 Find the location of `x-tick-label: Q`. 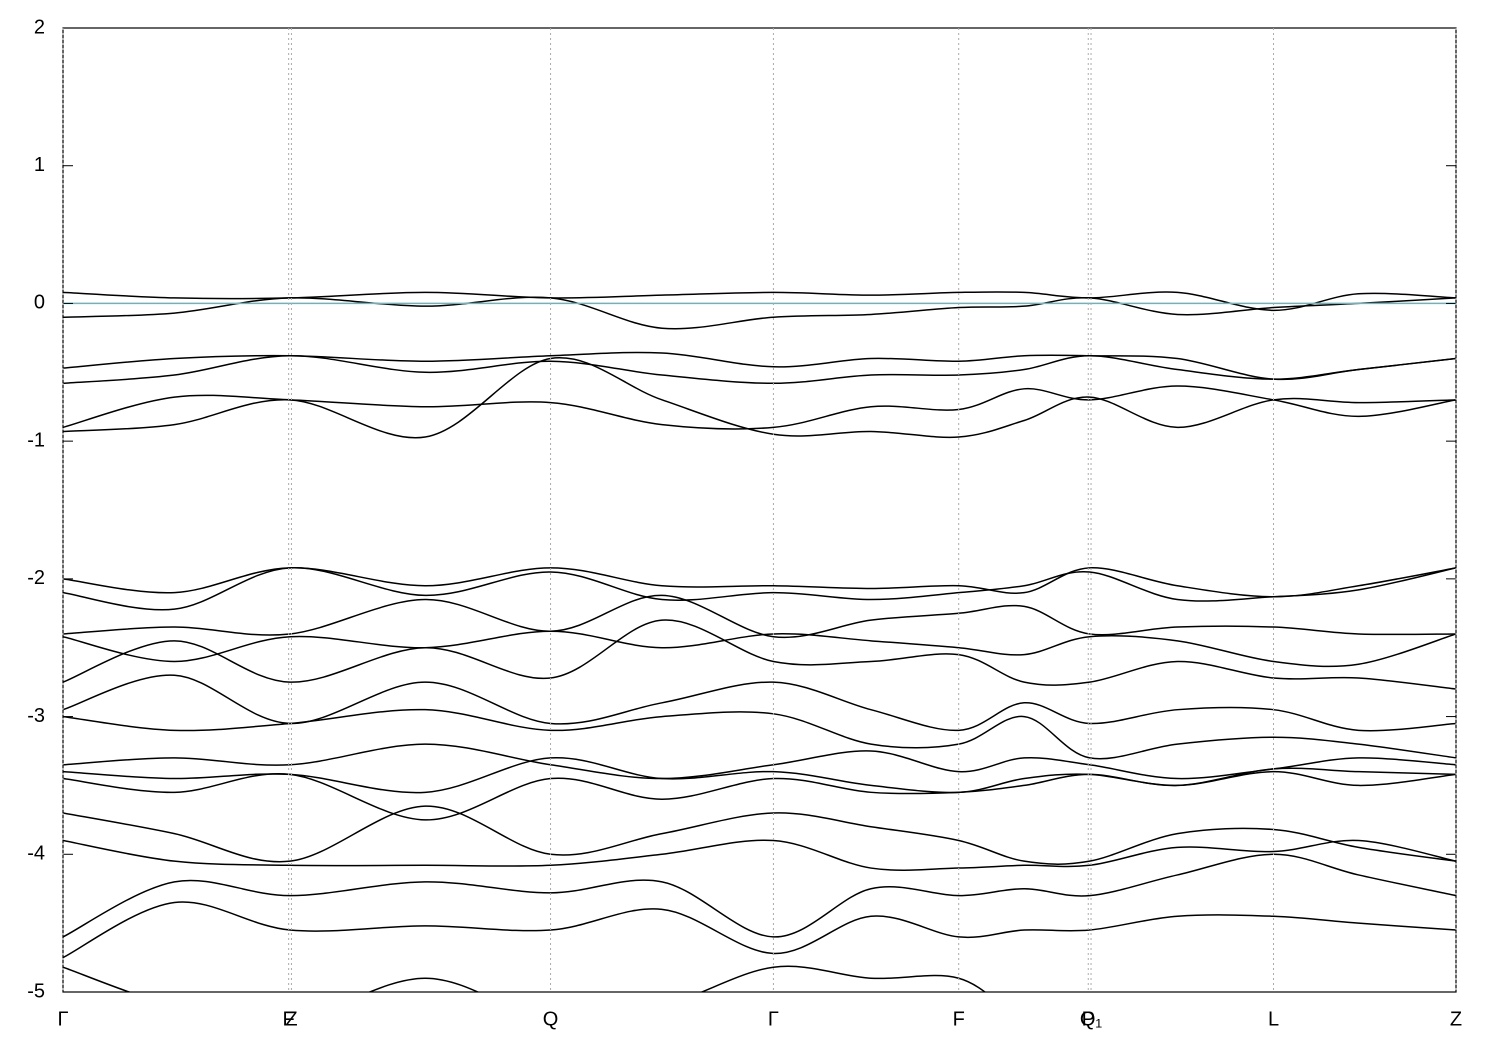

x-tick-label: Q is located at coordinates (551, 1019).